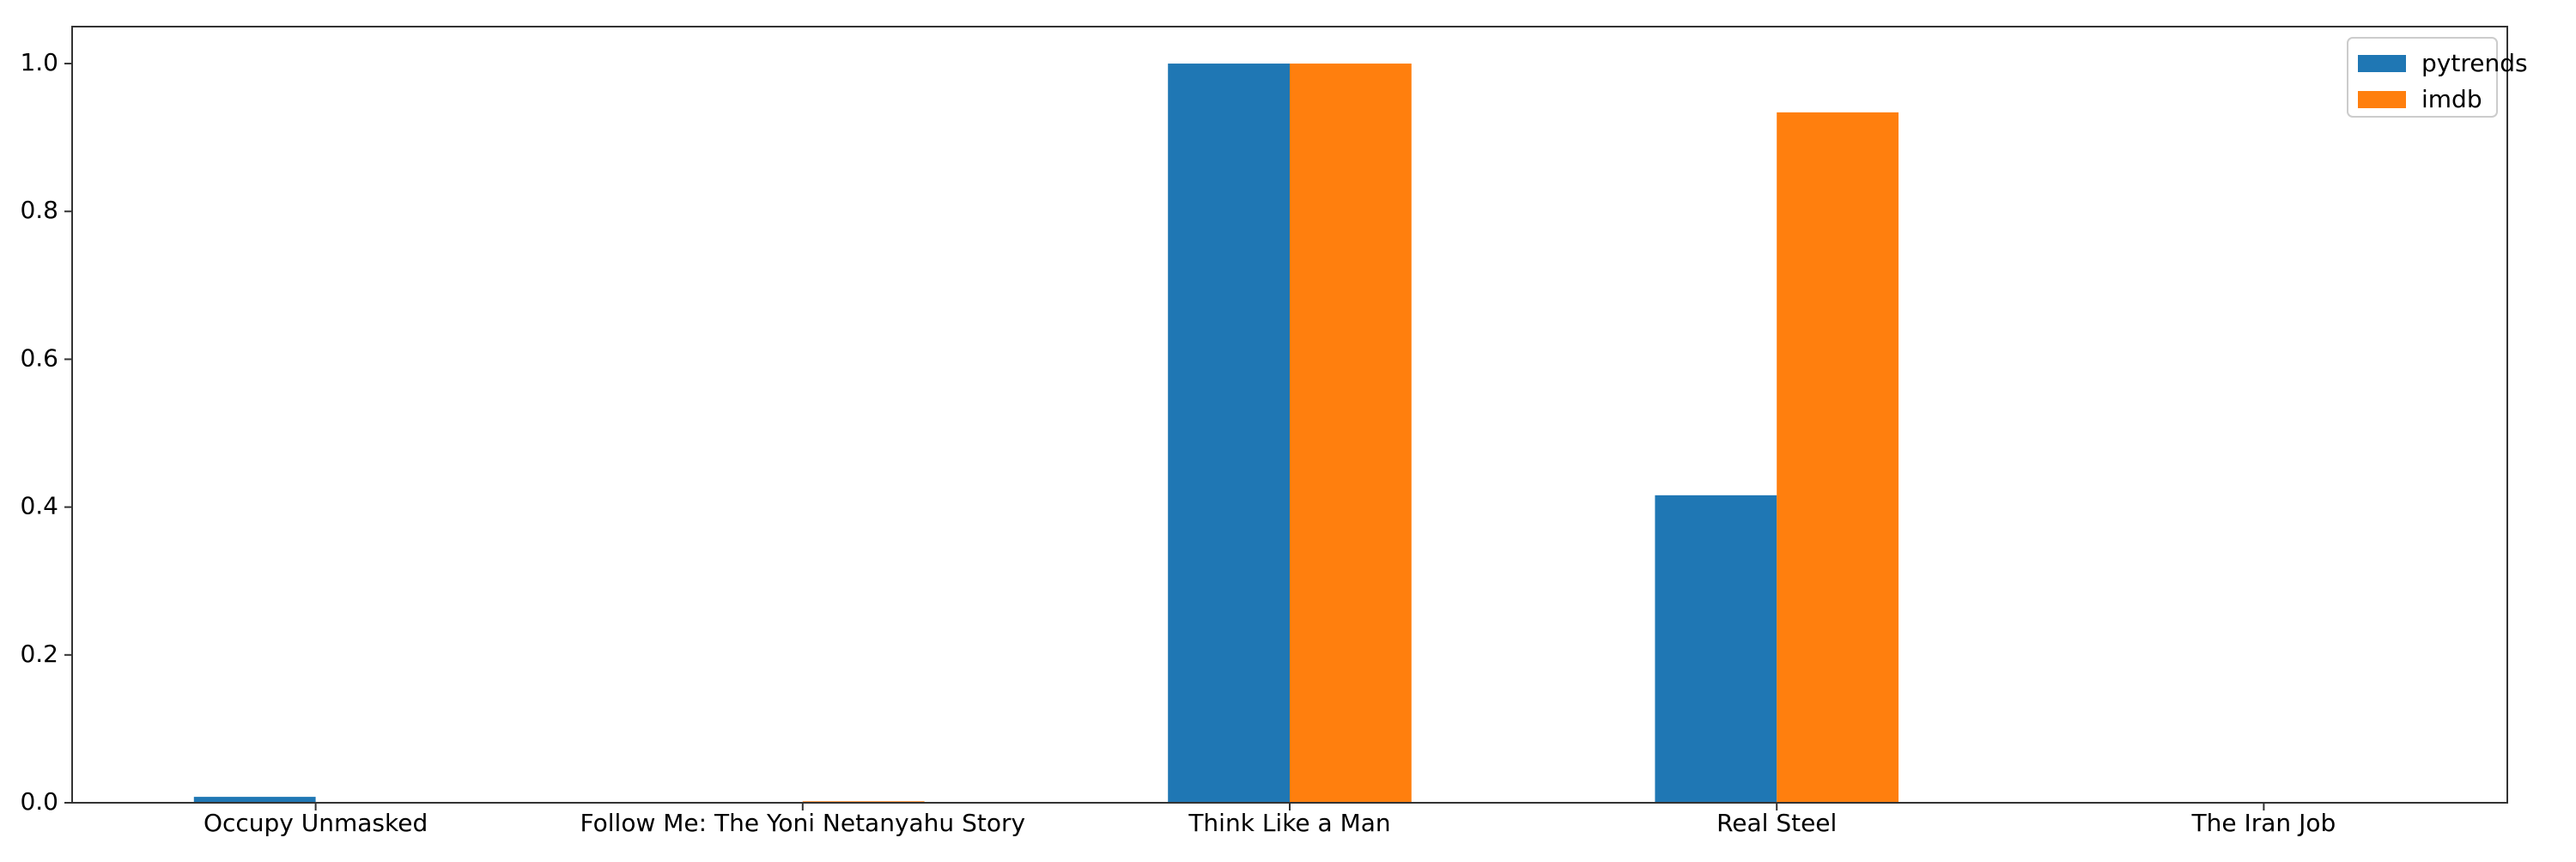  What do you see at coordinates (2437, 77) in the screenshot?
I see `legend: pytrends imdb` at bounding box center [2437, 77].